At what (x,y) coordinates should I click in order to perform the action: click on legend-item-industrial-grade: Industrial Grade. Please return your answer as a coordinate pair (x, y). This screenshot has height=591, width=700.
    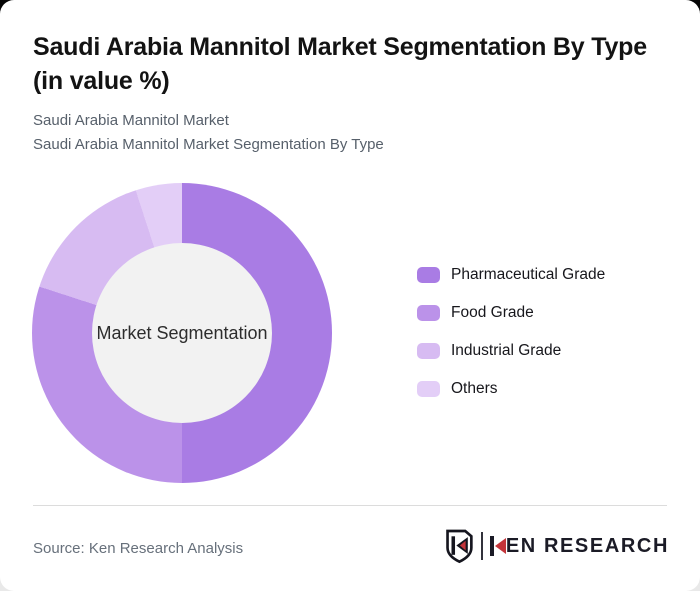
    Looking at the image, I should click on (511, 350).